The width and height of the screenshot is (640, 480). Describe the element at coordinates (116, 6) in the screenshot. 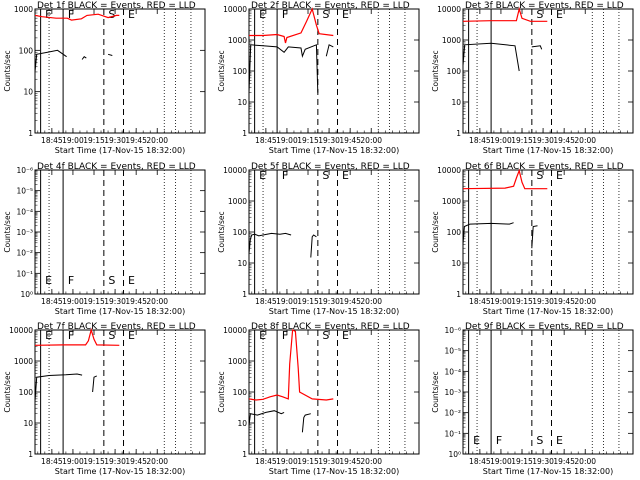

I see `panel-title: Det 1f BLACK = Events, RED = LLD` at that location.